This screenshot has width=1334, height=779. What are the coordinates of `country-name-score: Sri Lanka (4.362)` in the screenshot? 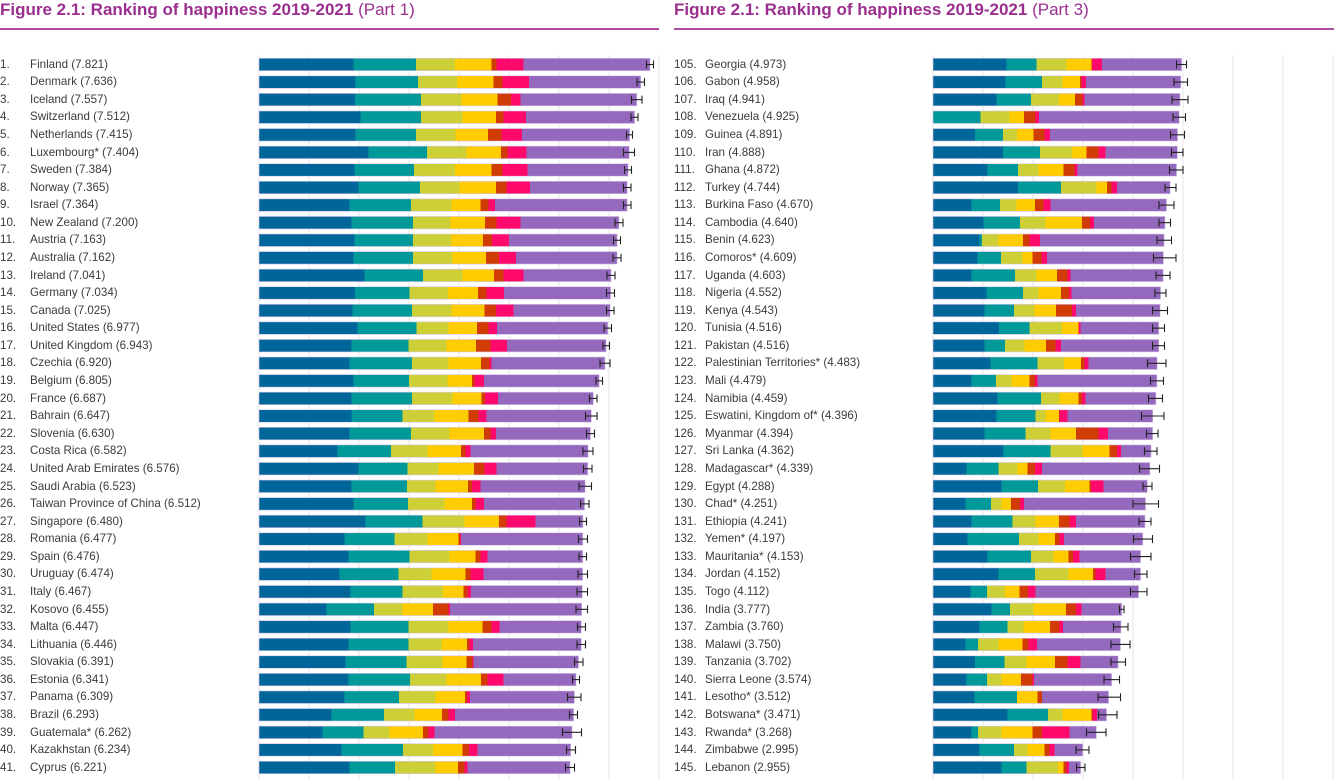 It's located at (749, 451).